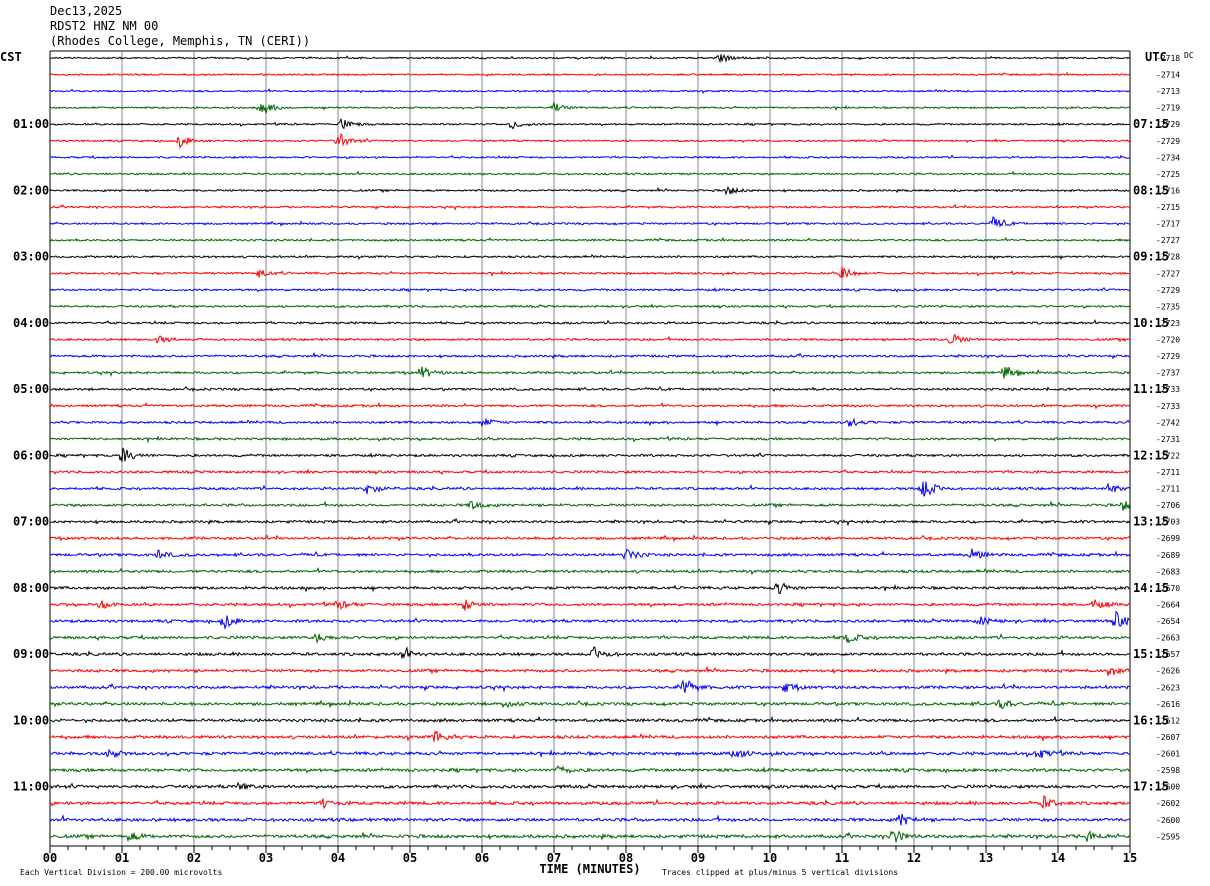 Image resolution: width=1210 pixels, height=886 pixels. What do you see at coordinates (1168, 737) in the screenshot?
I see `dc-offset-label: -2607` at bounding box center [1168, 737].